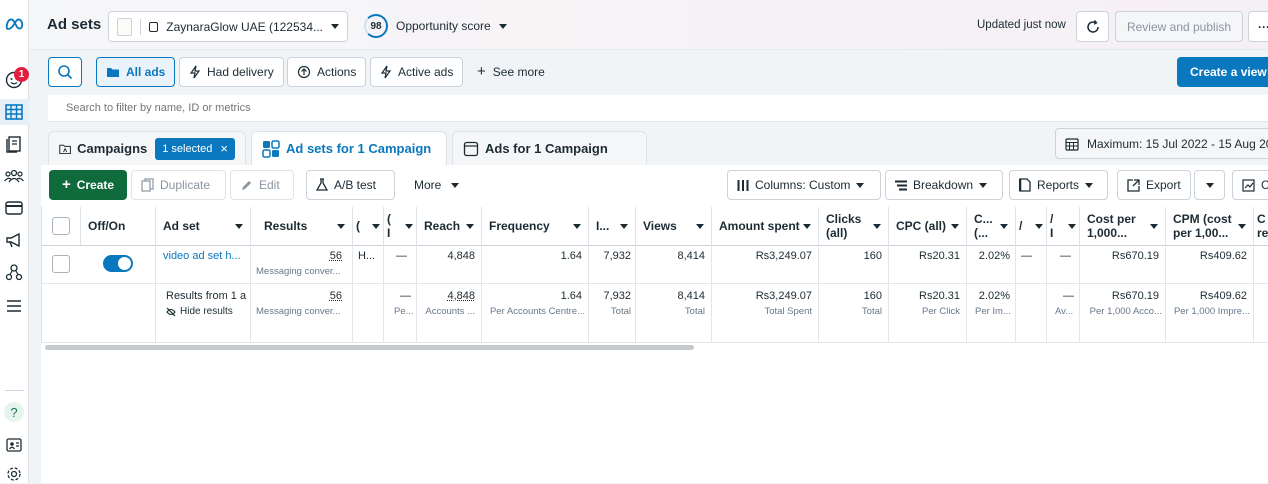 Image resolution: width=1268 pixels, height=484 pixels. I want to click on reports-dropdown: Reports, so click(1058, 185).